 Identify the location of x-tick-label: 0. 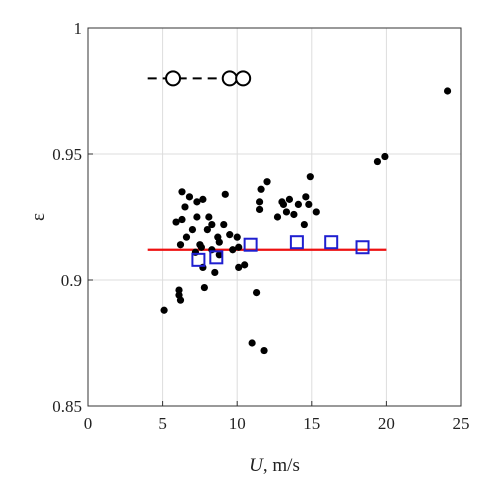
(88, 423).